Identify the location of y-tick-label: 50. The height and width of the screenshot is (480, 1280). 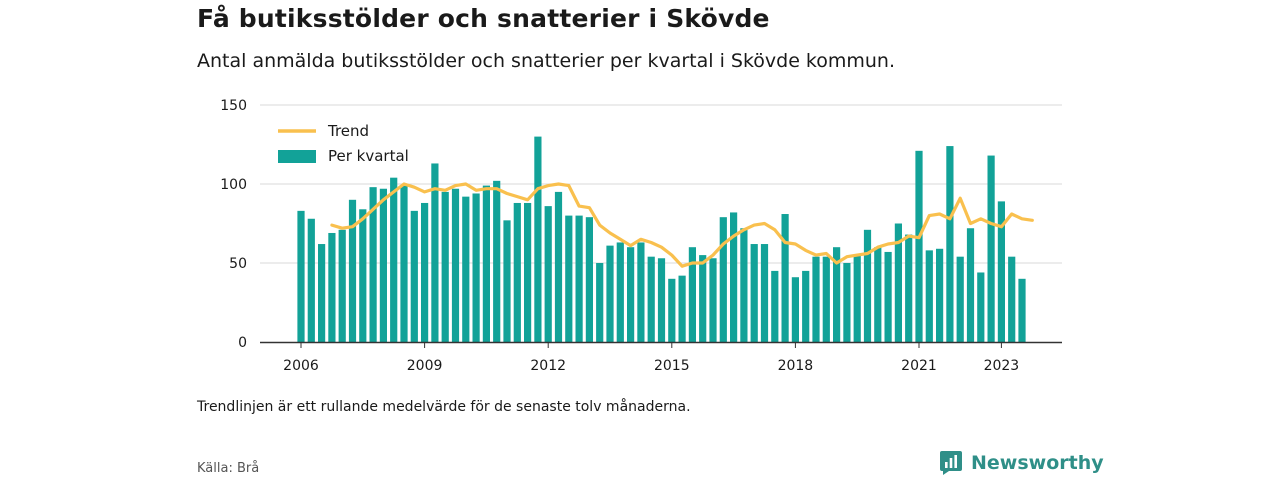
(238, 264).